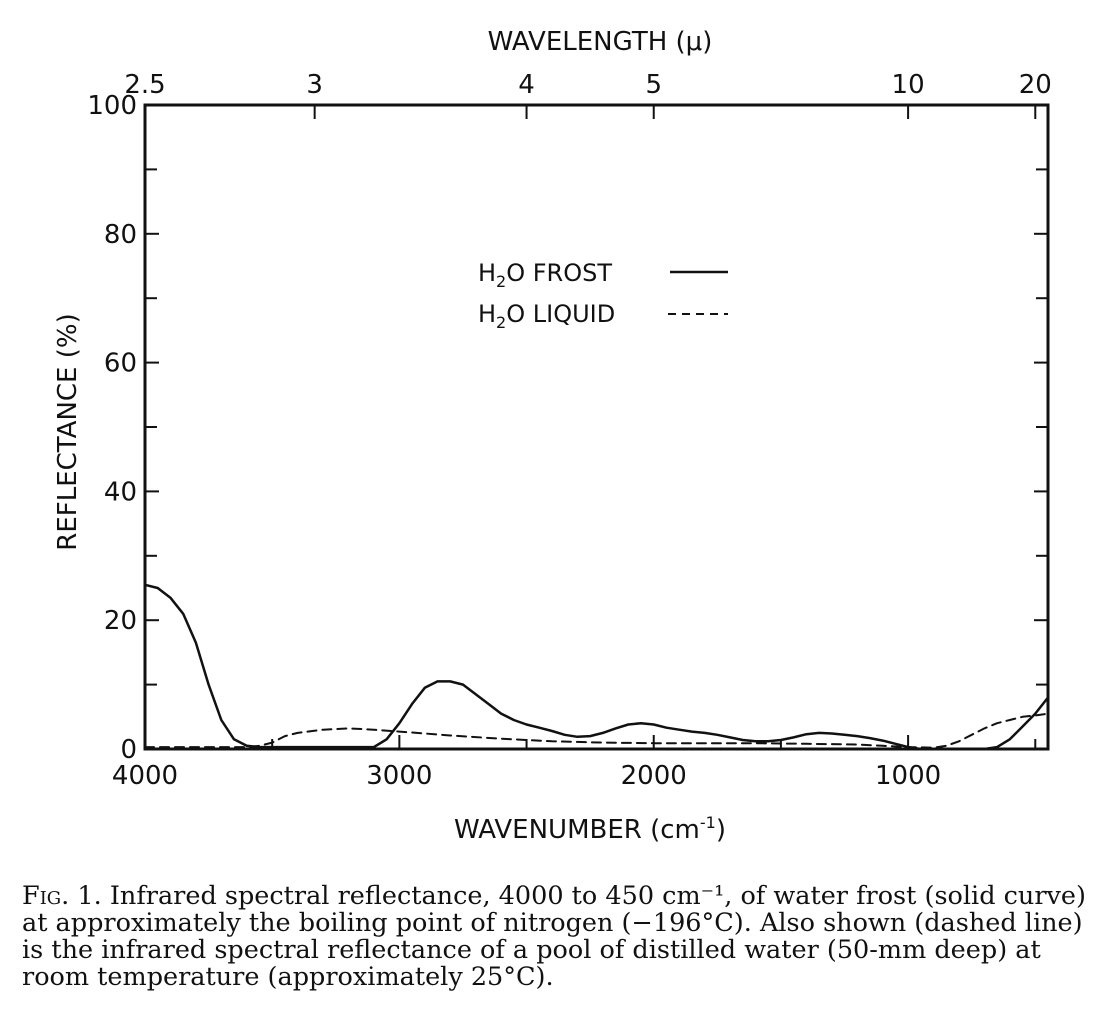 The width and height of the screenshot is (1108, 1024). I want to click on series-line-liquid, so click(596, 730).